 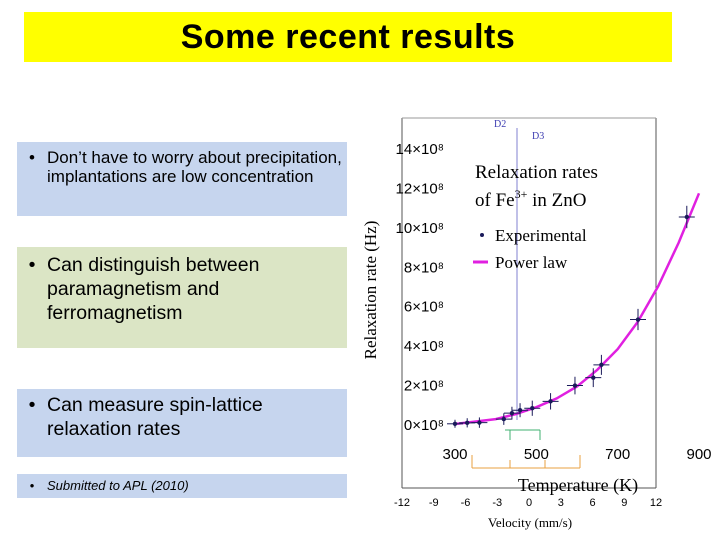 I want to click on slide-title-bar: Some recent results, so click(x=348, y=37).